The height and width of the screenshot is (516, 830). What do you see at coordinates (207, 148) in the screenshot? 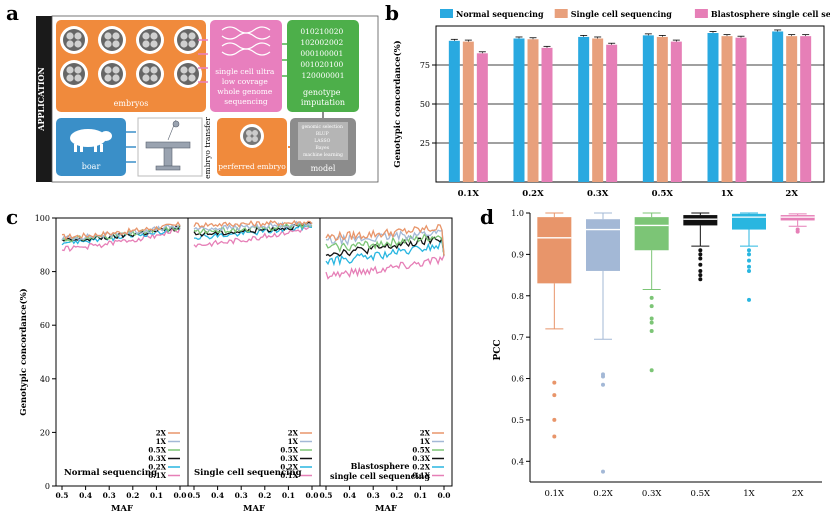
I see `embryo-transfer-label: embryo transfer` at bounding box center [207, 148].